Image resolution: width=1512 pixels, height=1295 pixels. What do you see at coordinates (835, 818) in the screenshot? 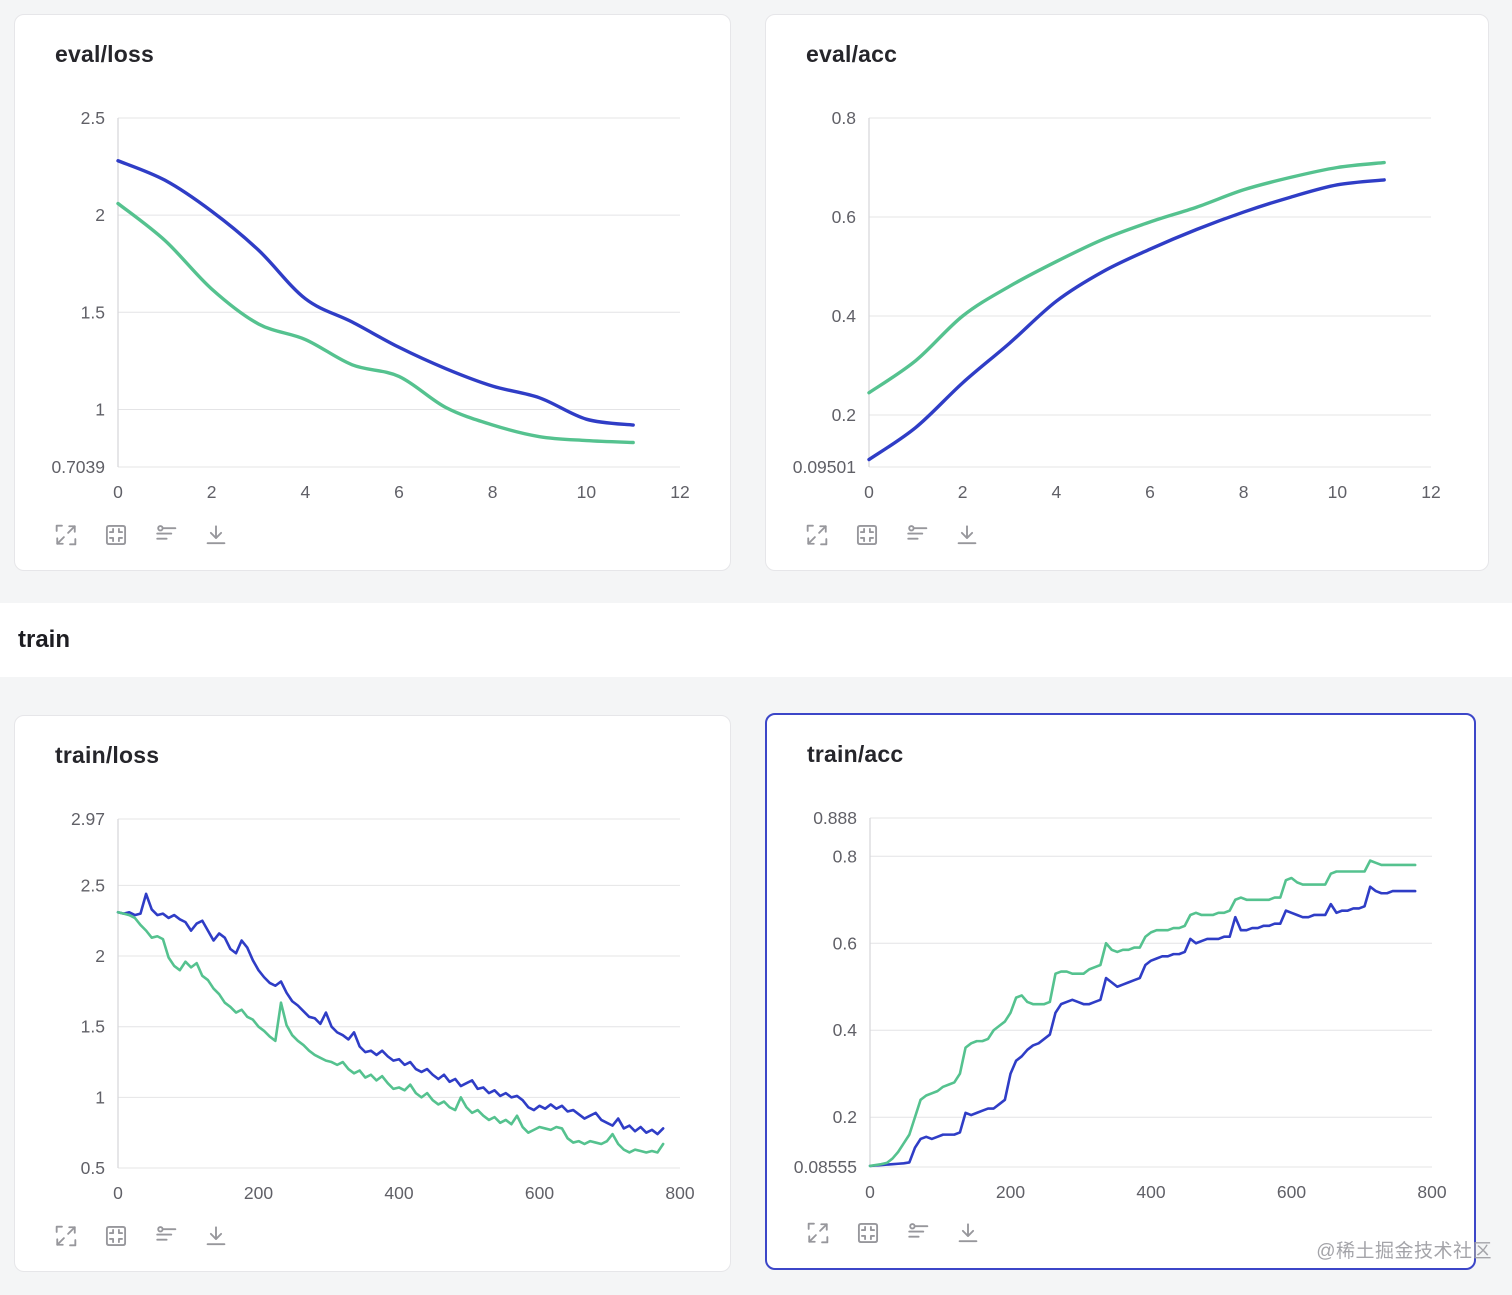
I see `y-tick-label: 0.888` at bounding box center [835, 818].